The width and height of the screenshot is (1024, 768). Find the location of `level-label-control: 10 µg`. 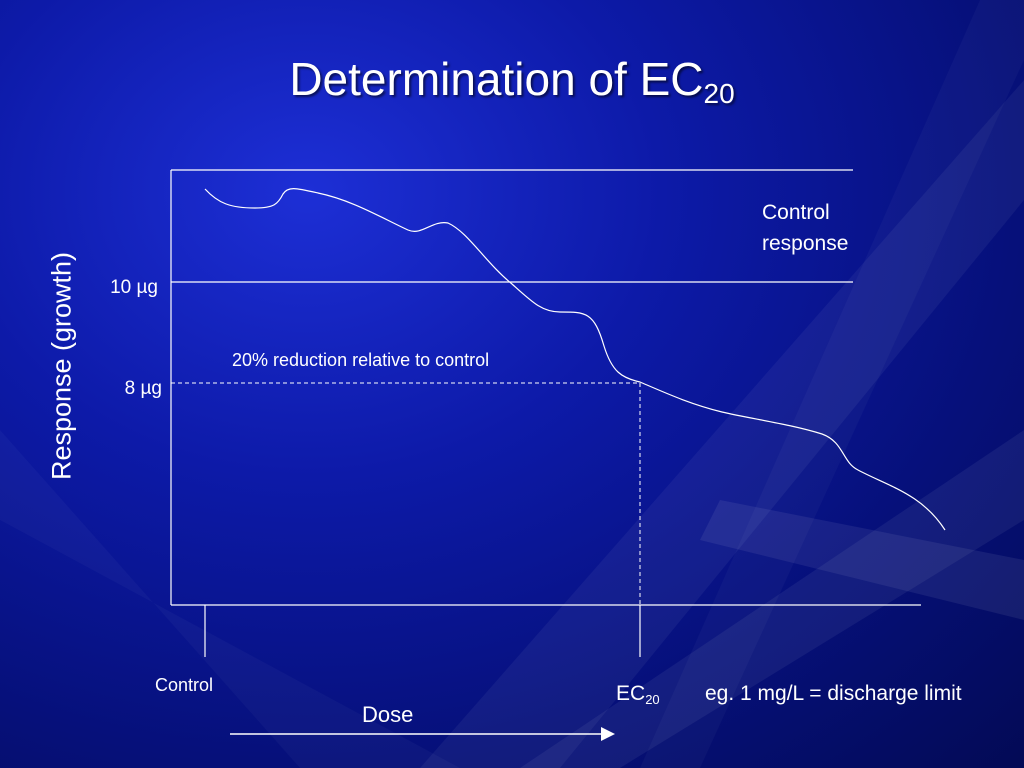

level-label-control: 10 µg is located at coordinates (134, 287).